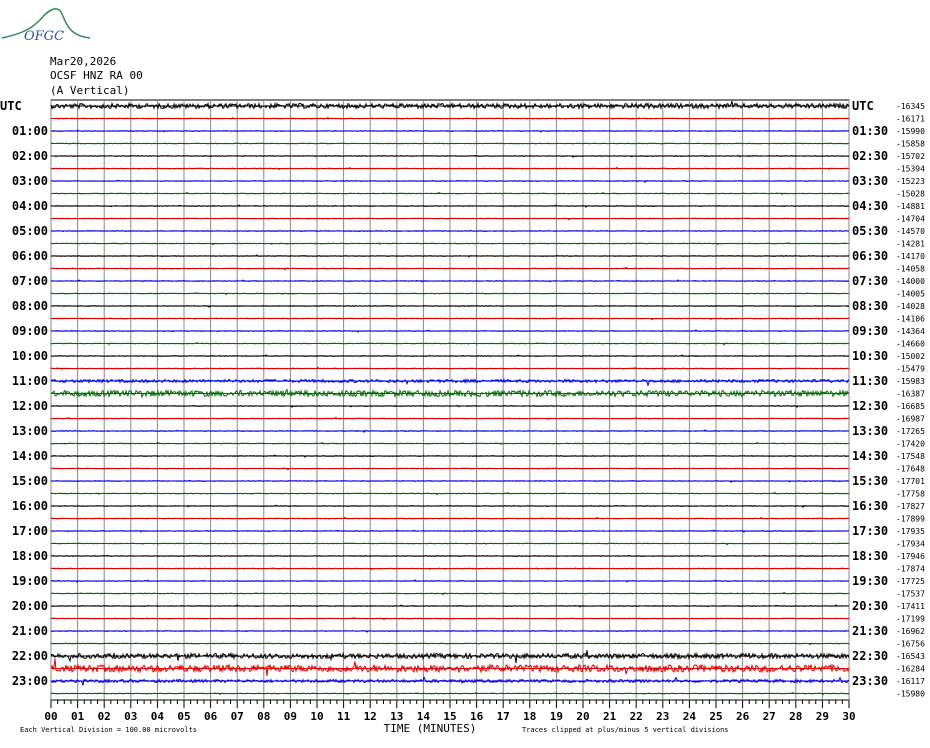 The width and height of the screenshot is (930, 748). What do you see at coordinates (30, 356) in the screenshot?
I see `left-time-label: 10:00` at bounding box center [30, 356].